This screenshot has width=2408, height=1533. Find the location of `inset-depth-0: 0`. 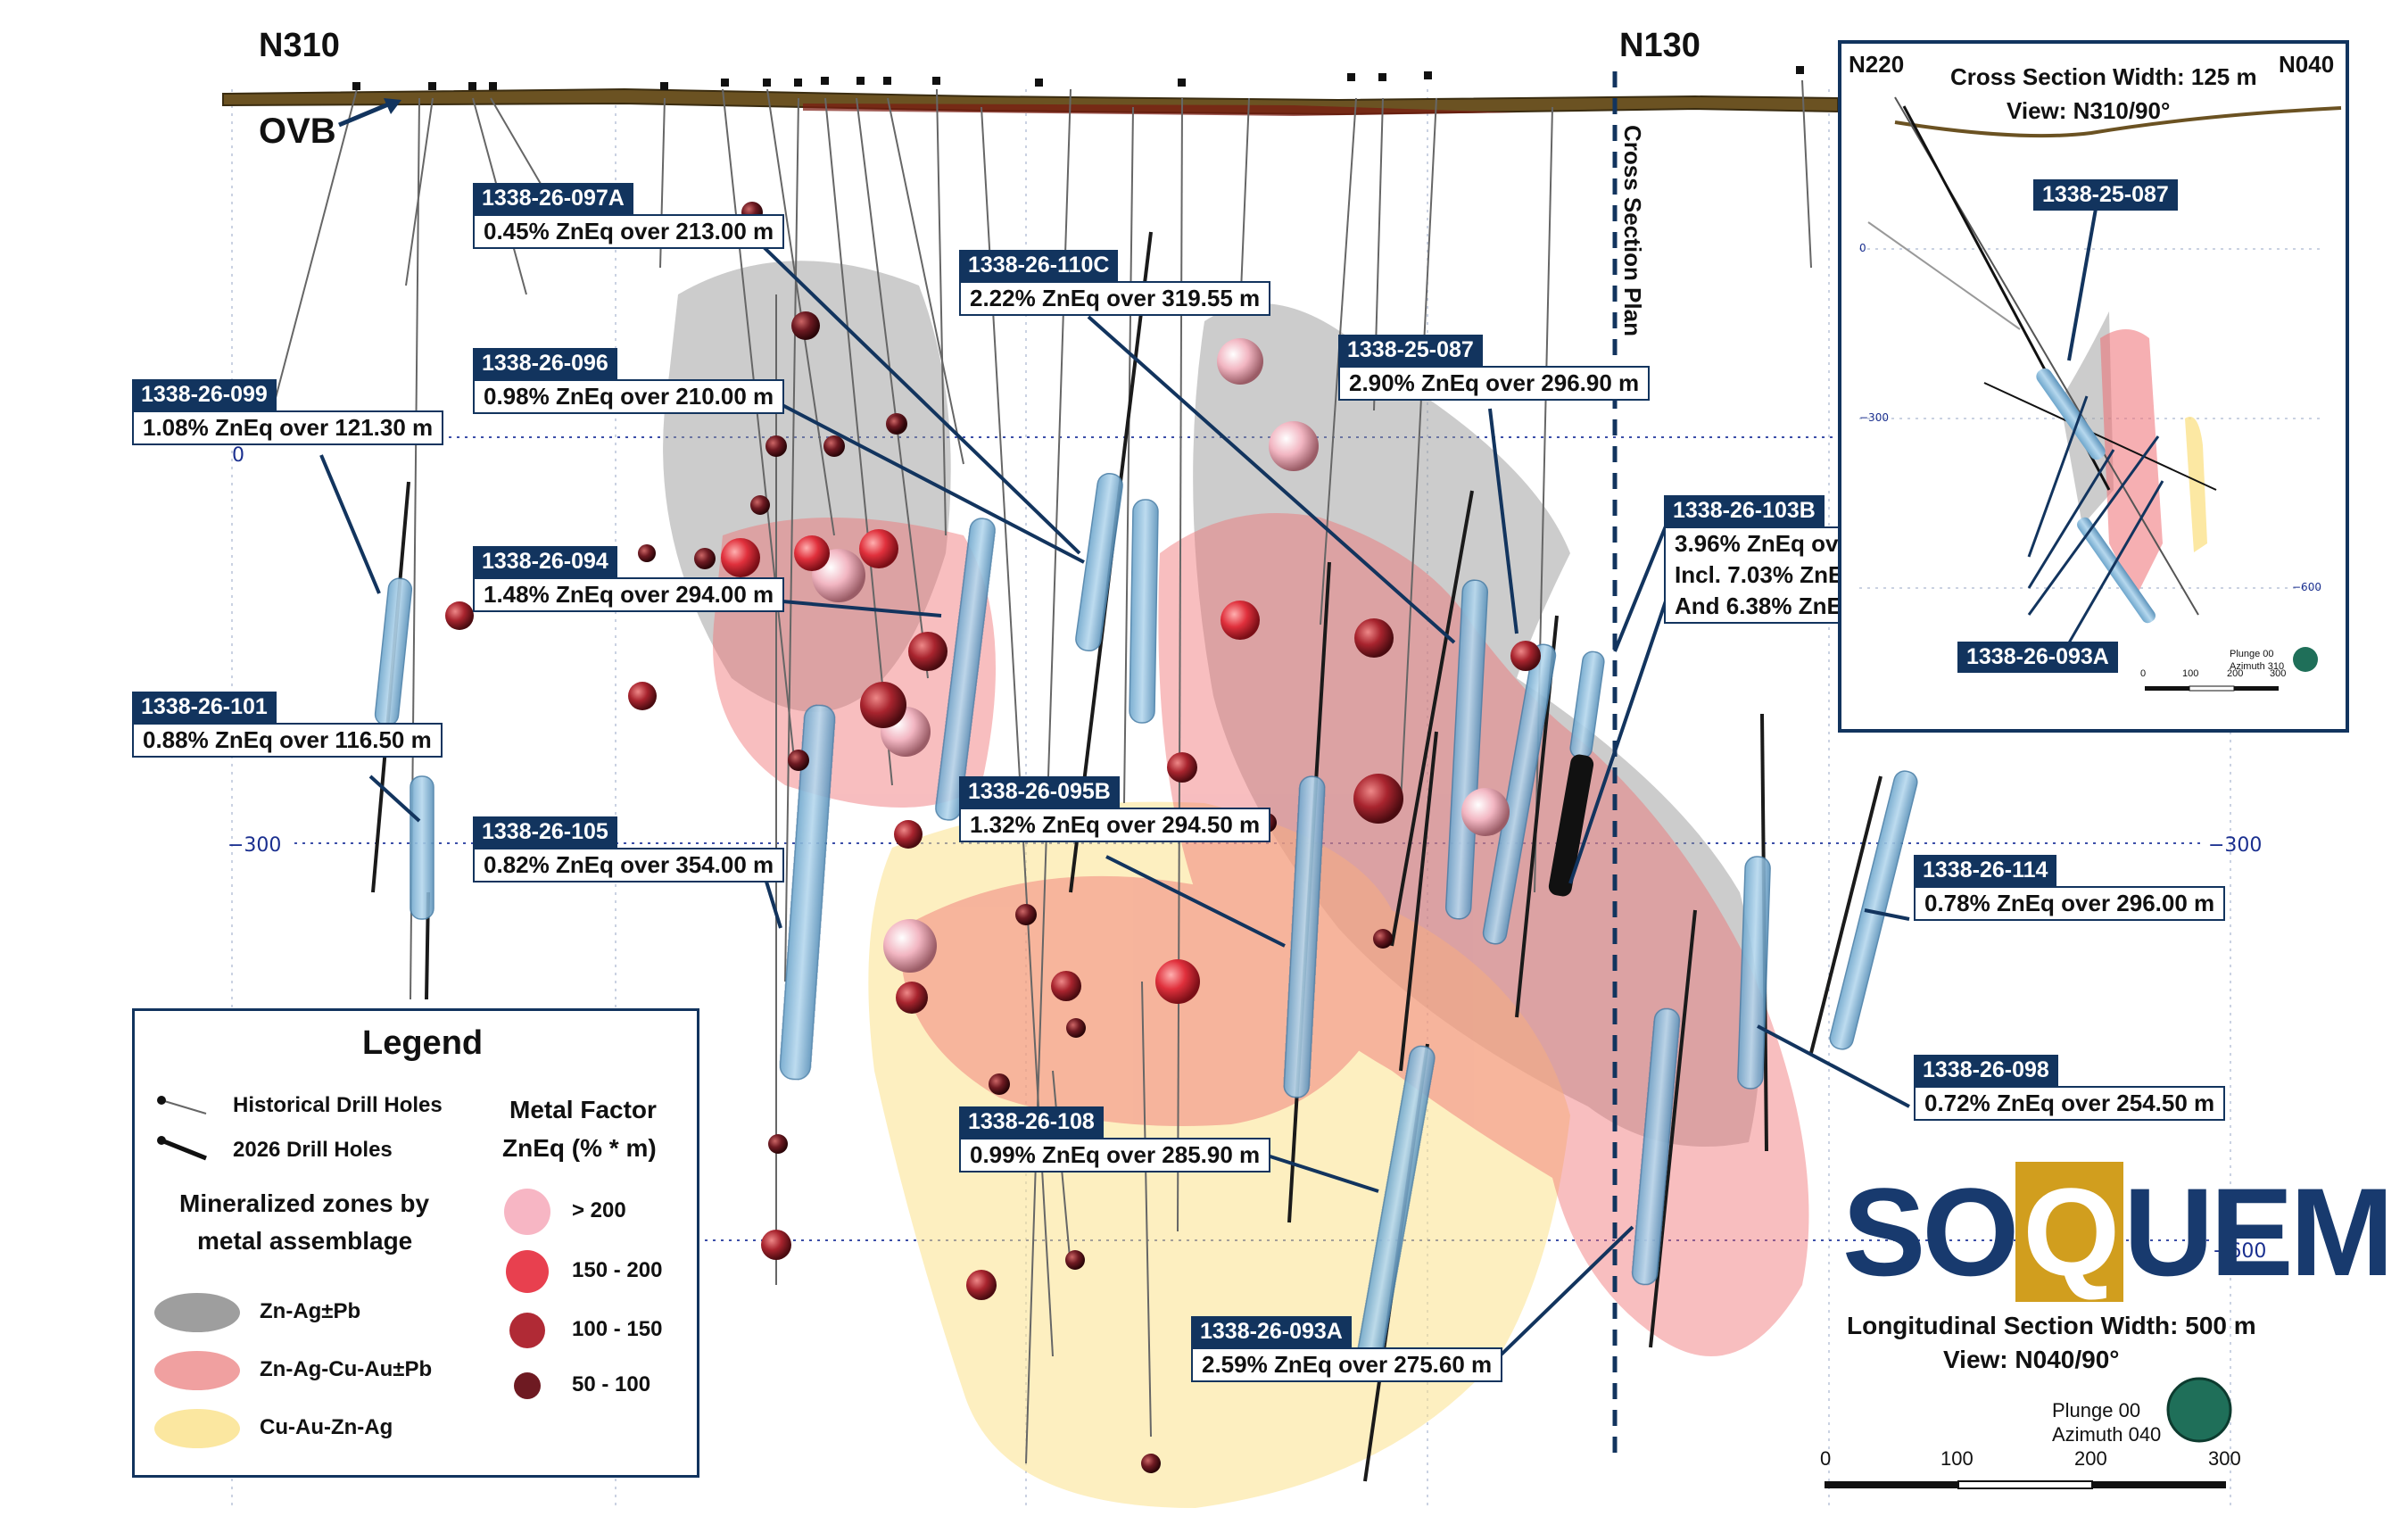

inset-depth-0: 0 is located at coordinates (1863, 248).